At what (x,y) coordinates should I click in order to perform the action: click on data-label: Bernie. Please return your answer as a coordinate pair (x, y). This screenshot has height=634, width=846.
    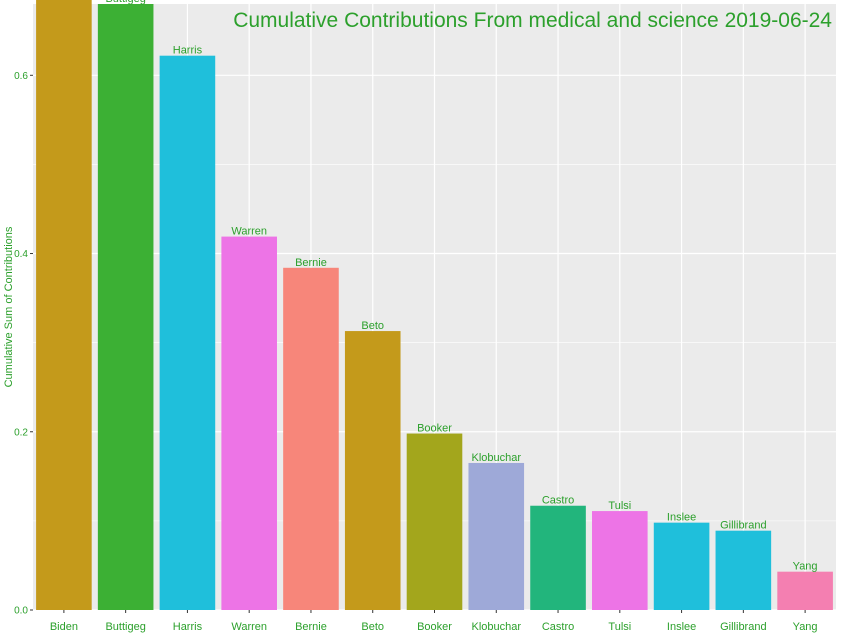
    Looking at the image, I should click on (311, 263).